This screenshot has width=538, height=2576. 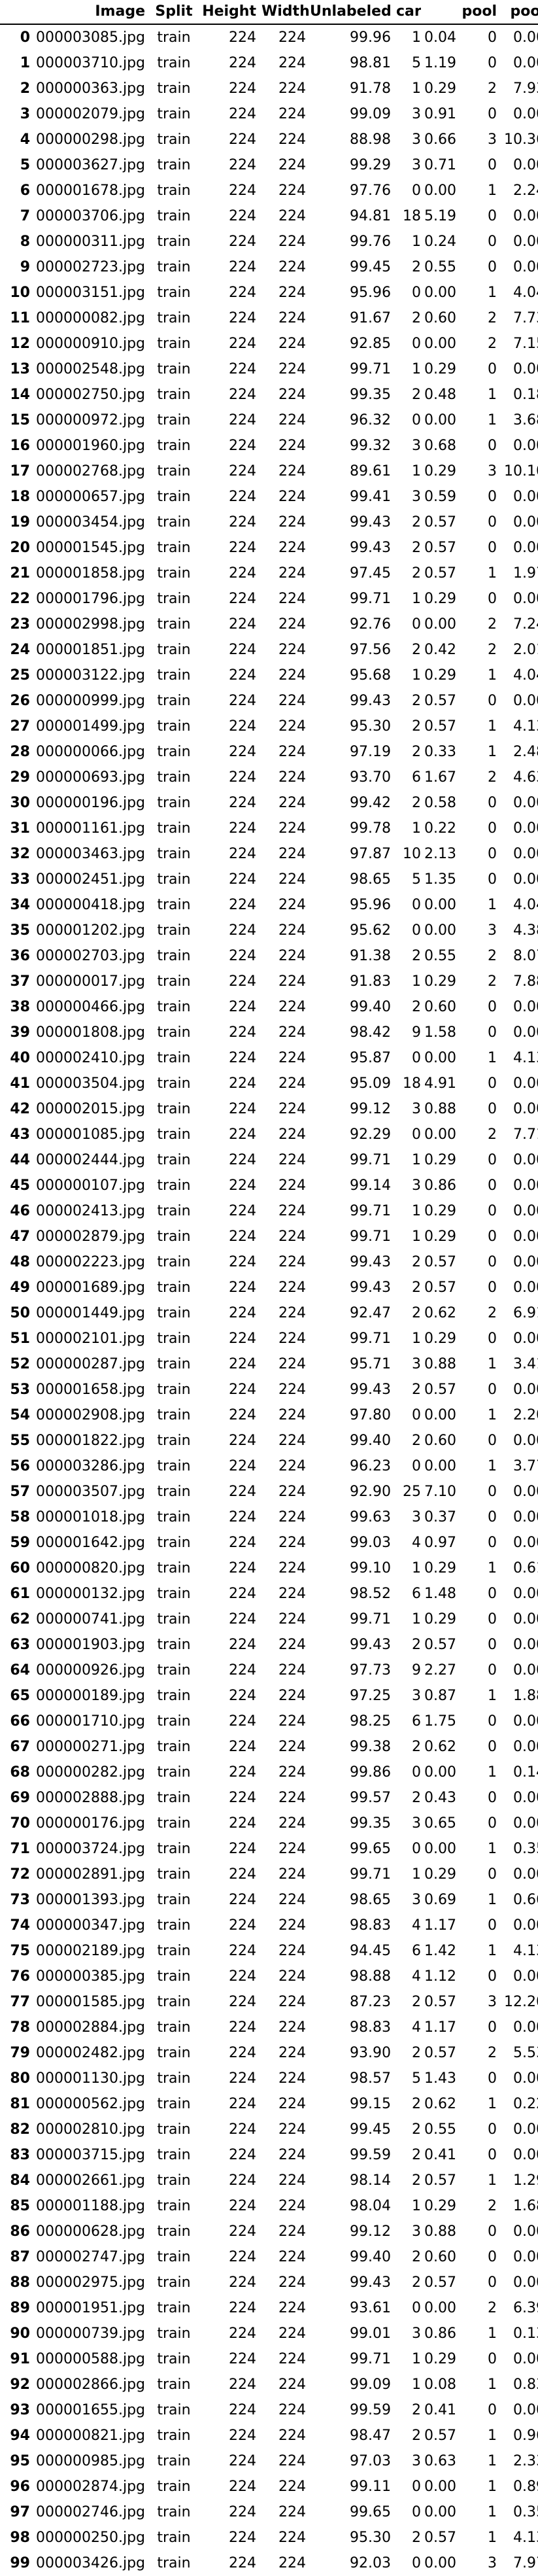 I want to click on cell-pool-count: 2, so click(x=493, y=624).